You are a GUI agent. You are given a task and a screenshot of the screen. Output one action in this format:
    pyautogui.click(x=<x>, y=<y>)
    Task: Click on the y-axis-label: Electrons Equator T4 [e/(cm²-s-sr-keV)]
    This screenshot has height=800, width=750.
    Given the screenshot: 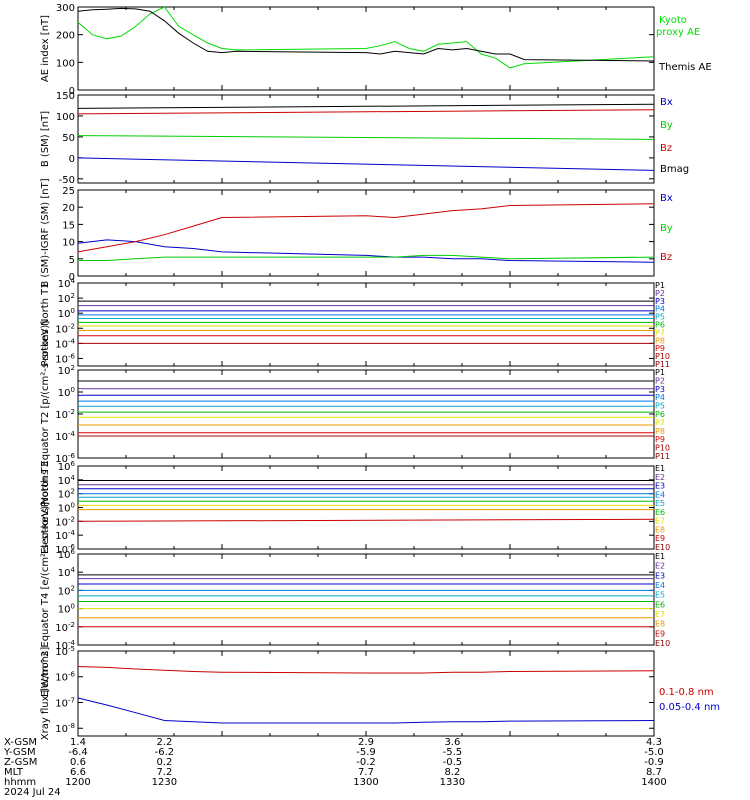 What is the action you would take?
    pyautogui.click(x=45, y=599)
    